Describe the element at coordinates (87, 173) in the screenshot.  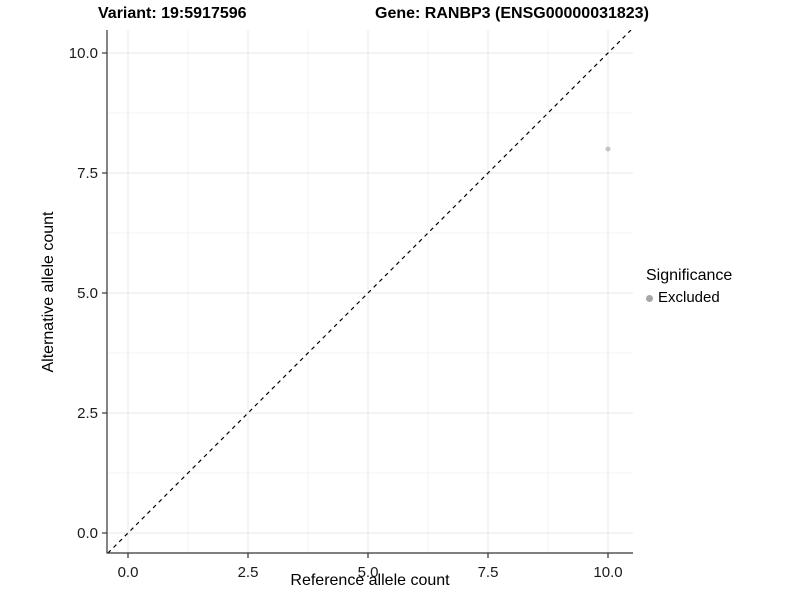
I see `y-tick-label: 7.5` at that location.